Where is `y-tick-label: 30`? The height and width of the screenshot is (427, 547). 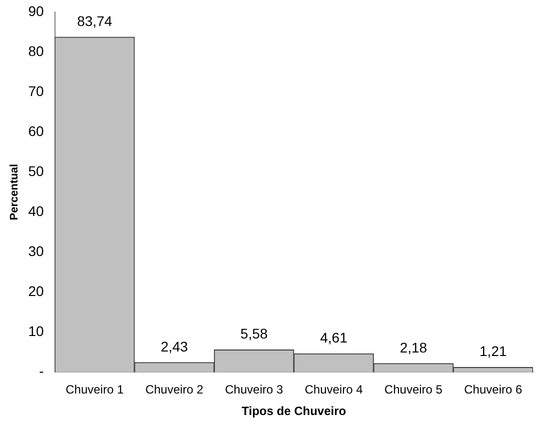 y-tick-label: 30 is located at coordinates (36, 250).